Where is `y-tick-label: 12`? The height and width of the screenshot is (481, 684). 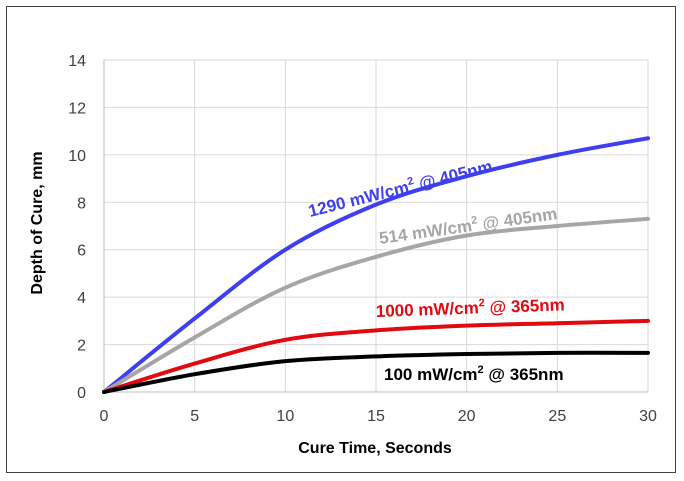 y-tick-label: 12 is located at coordinates (77, 108).